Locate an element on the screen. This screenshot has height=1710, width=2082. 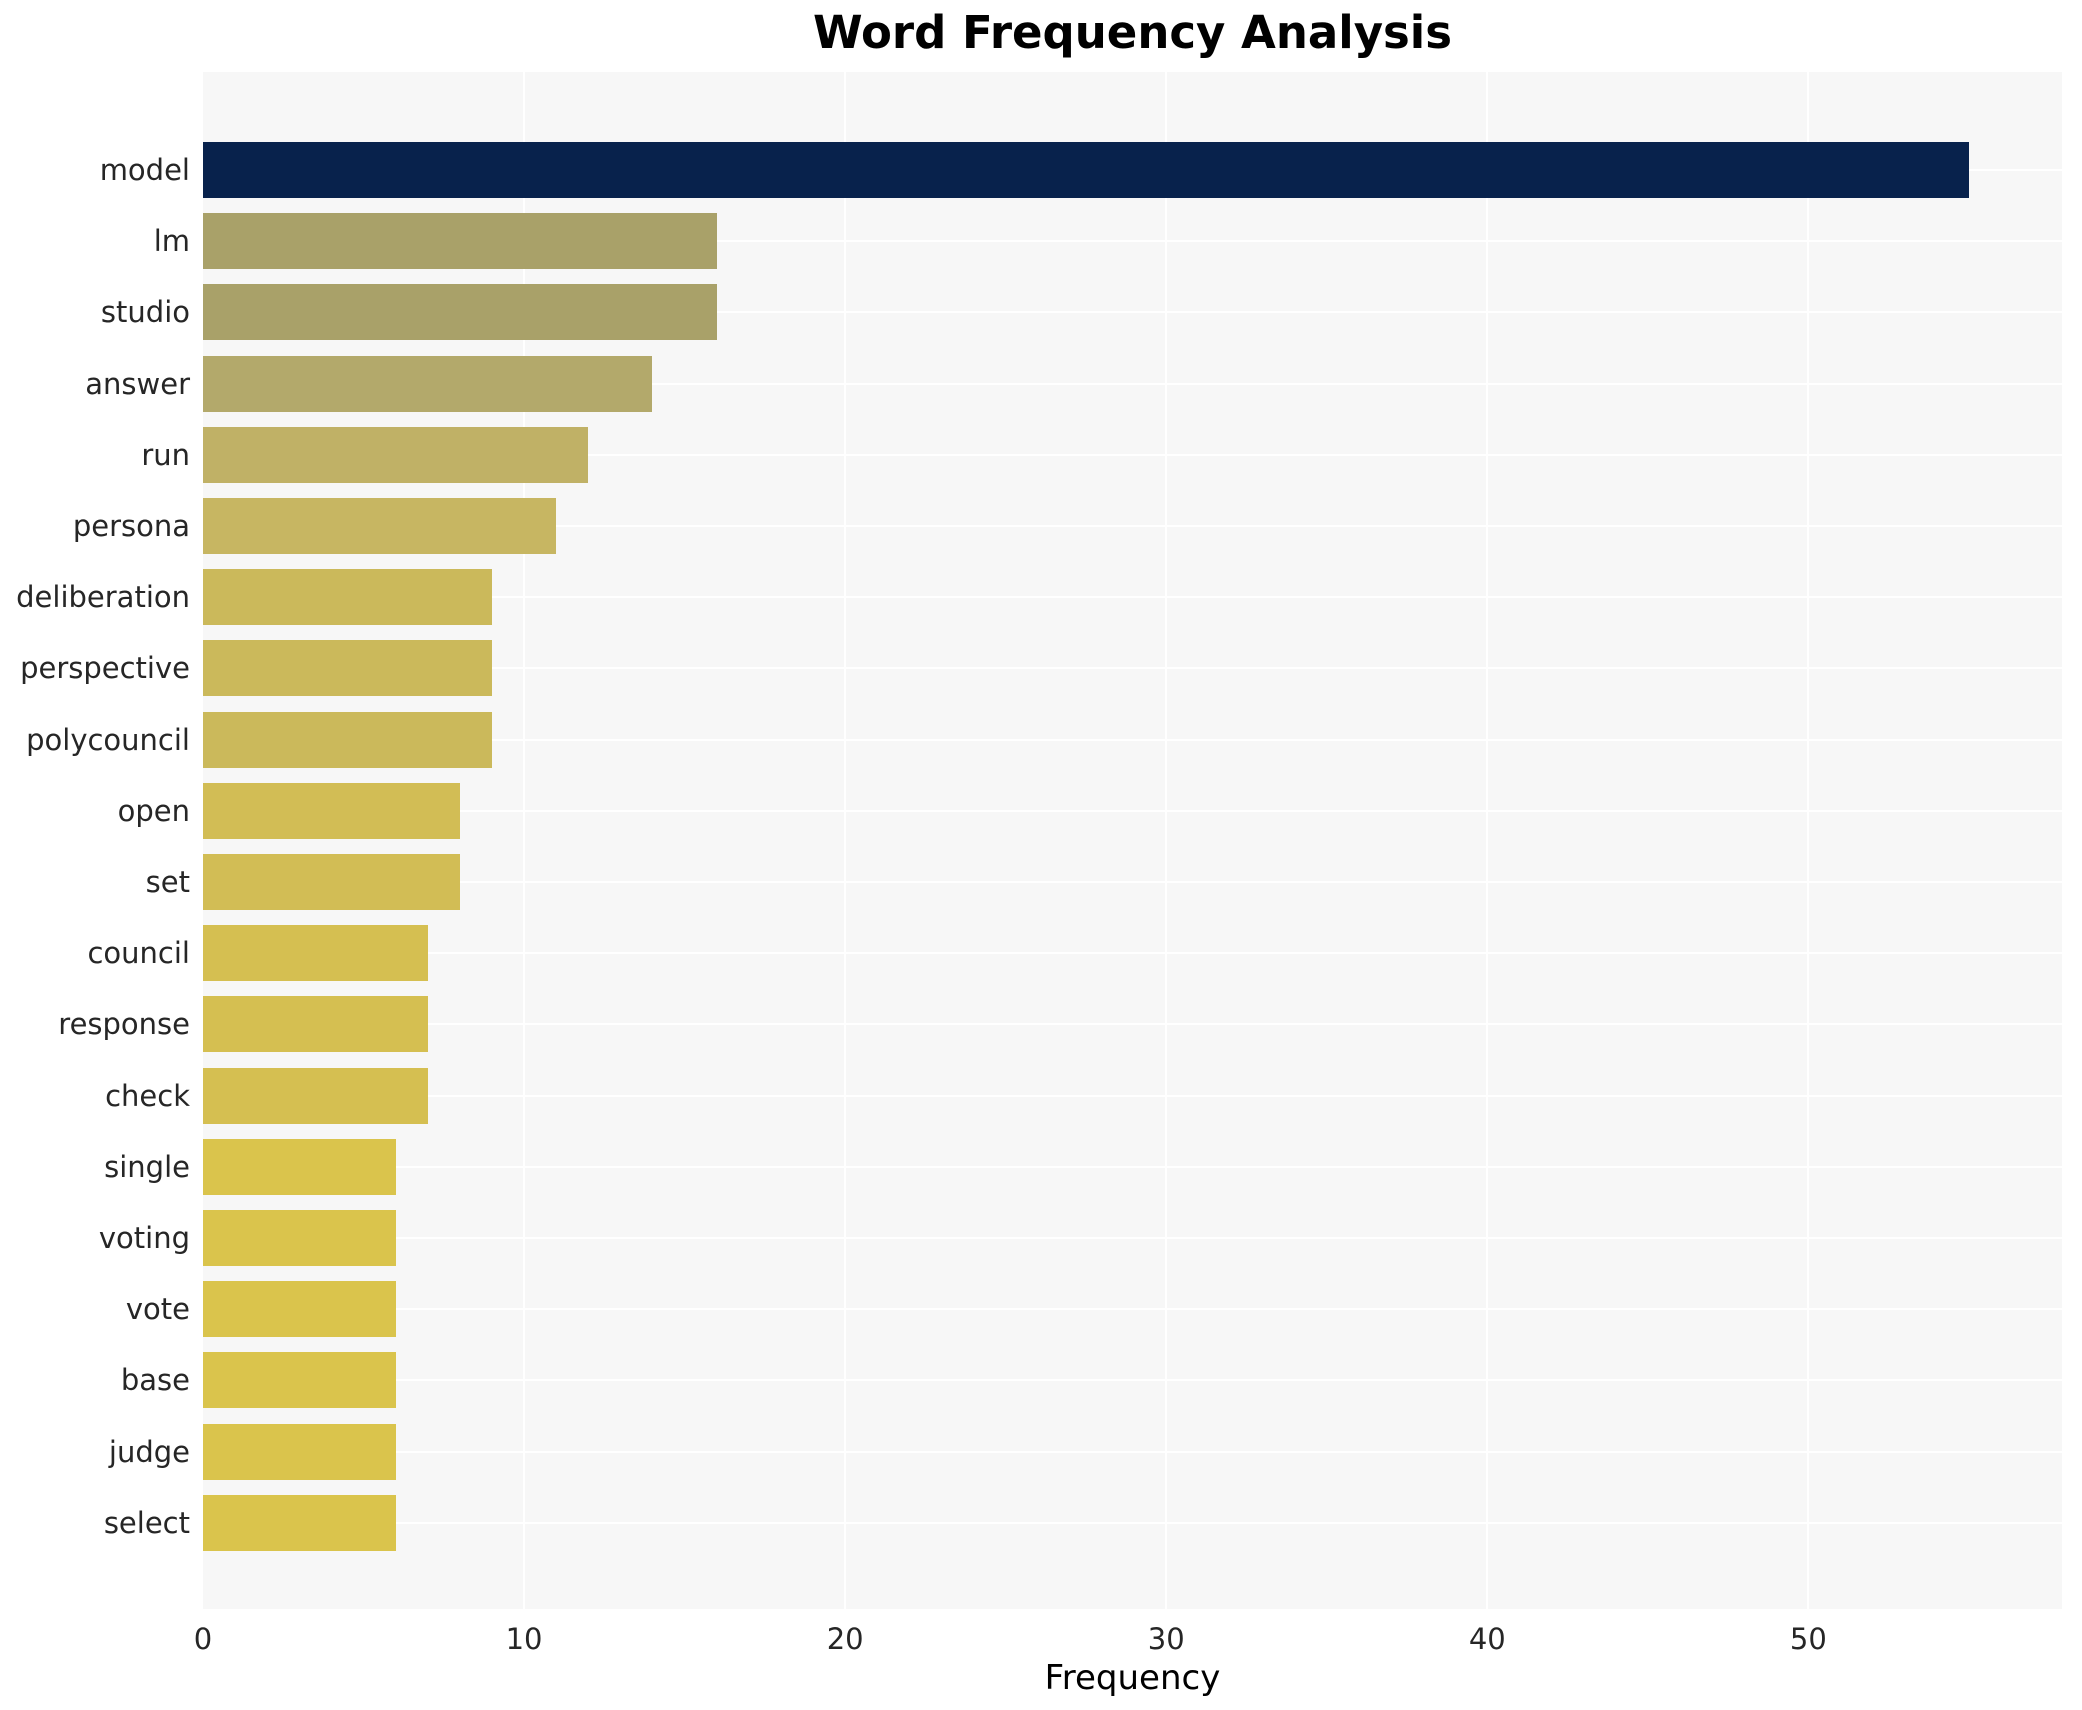
y-axis-label-set: set is located at coordinates (167, 882).